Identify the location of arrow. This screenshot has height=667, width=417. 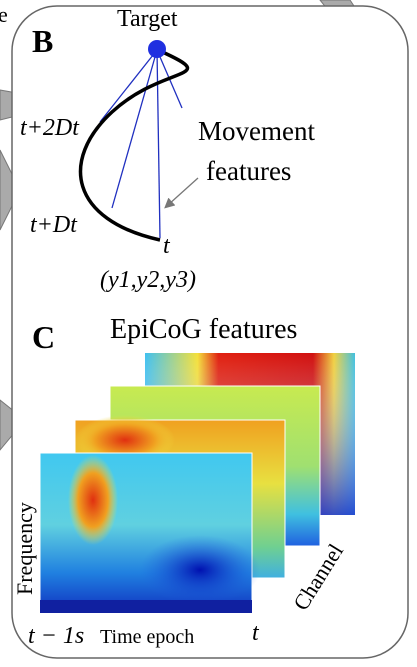
(181, 193).